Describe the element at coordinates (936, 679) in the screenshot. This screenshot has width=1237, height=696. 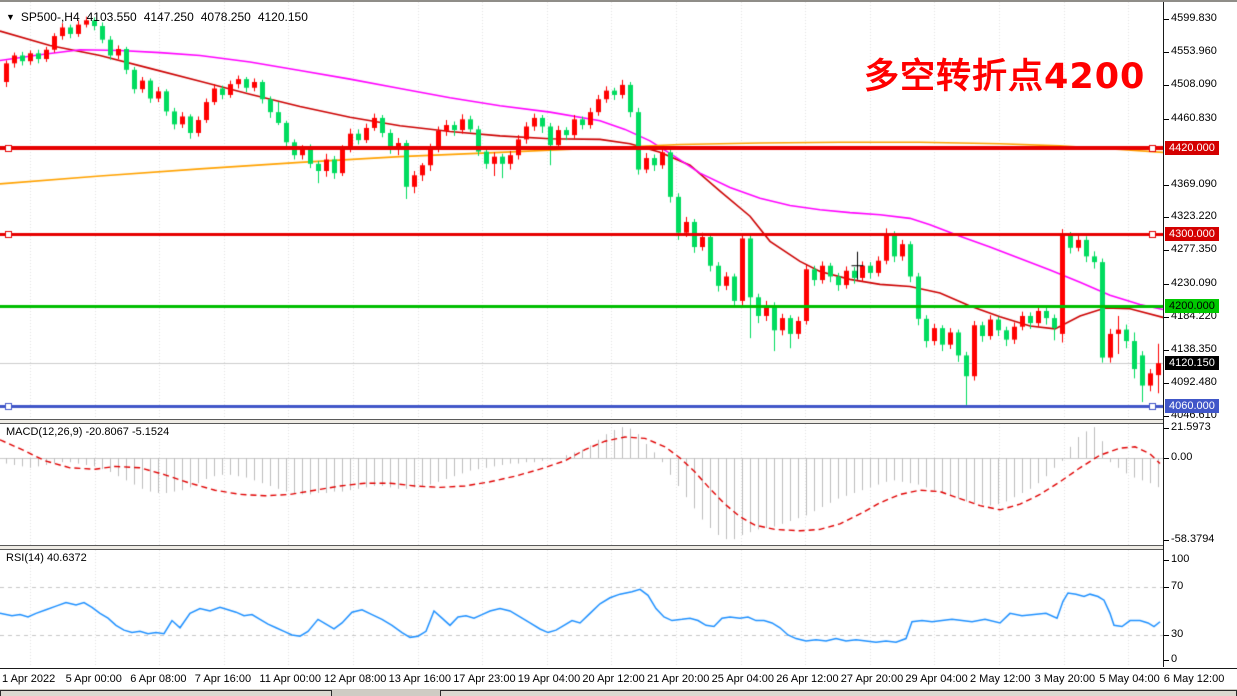
I see `time-tick-label: 29 Apr 04:00` at that location.